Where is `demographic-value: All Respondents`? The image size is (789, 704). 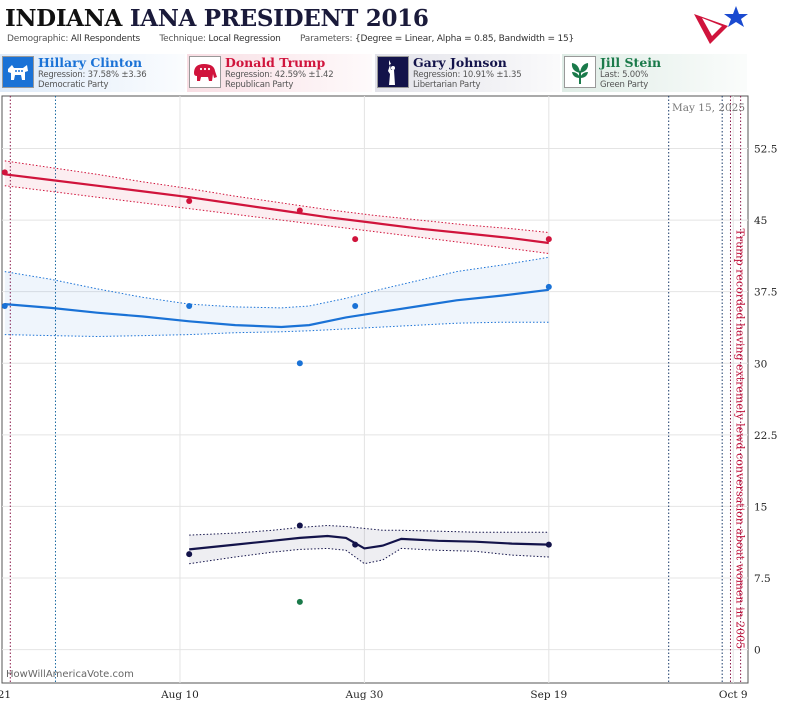 demographic-value: All Respondents is located at coordinates (105, 39).